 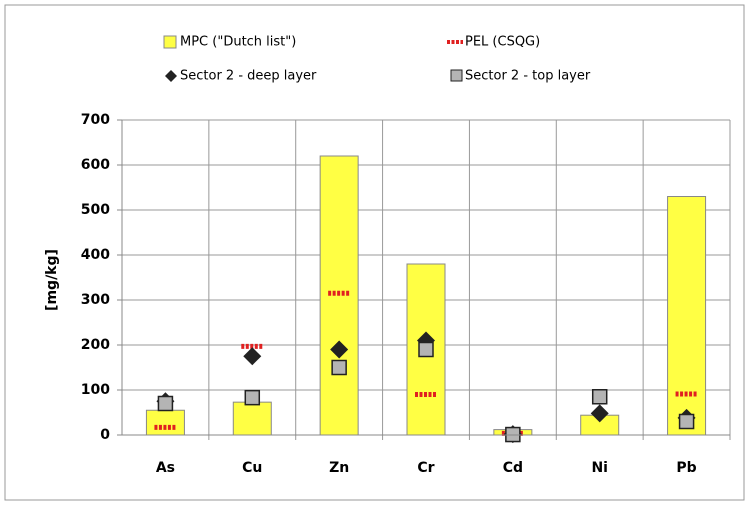 I want to click on legend-label: PEL (CSQG), so click(x=502, y=42).